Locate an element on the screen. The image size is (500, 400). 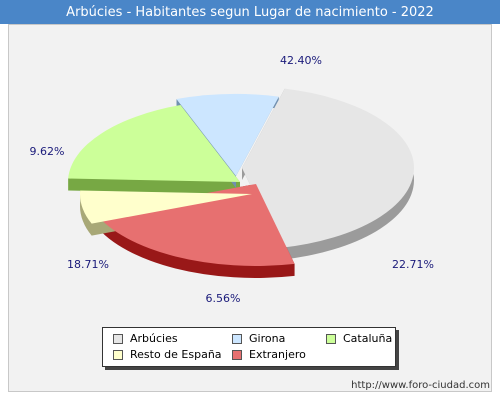
legend-label: Cataluña is located at coordinates (368, 338).